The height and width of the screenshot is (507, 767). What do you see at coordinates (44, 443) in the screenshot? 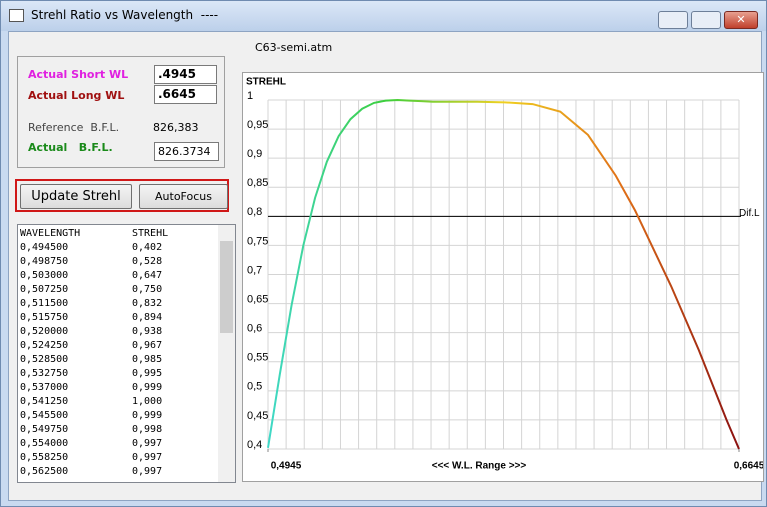
I see `list-cell: 0,554000` at bounding box center [44, 443].